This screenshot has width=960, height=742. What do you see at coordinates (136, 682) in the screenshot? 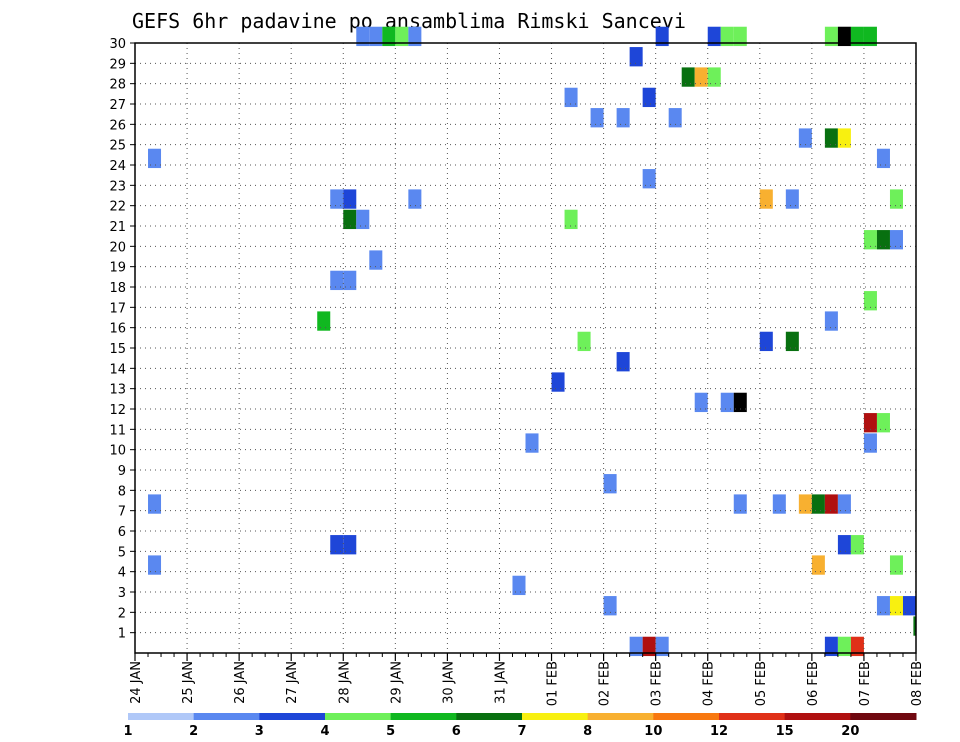
I see `x-tick-label: 24 JAN` at bounding box center [136, 682].